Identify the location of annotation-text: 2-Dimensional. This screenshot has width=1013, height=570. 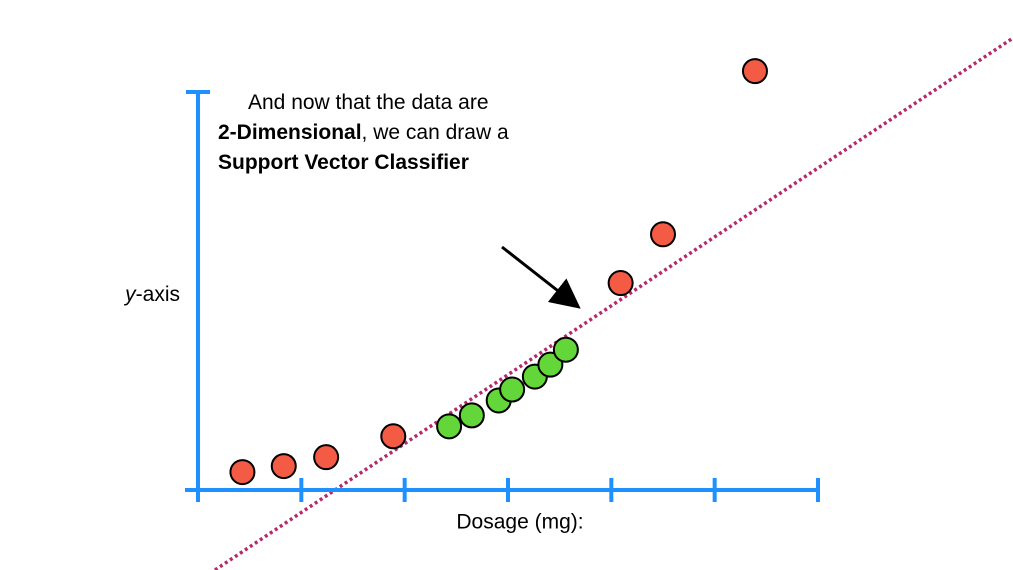
(290, 132).